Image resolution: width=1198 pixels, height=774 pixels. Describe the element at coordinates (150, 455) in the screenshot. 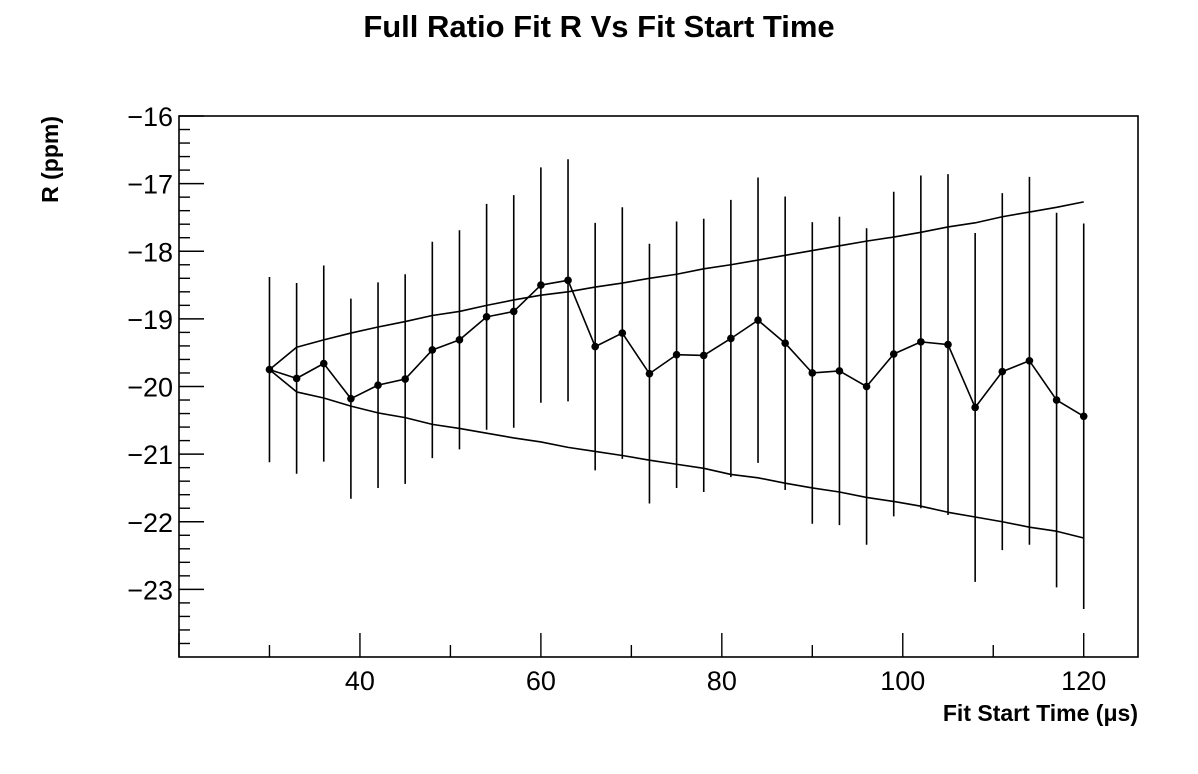

I see `y-tick-label: −21` at that location.